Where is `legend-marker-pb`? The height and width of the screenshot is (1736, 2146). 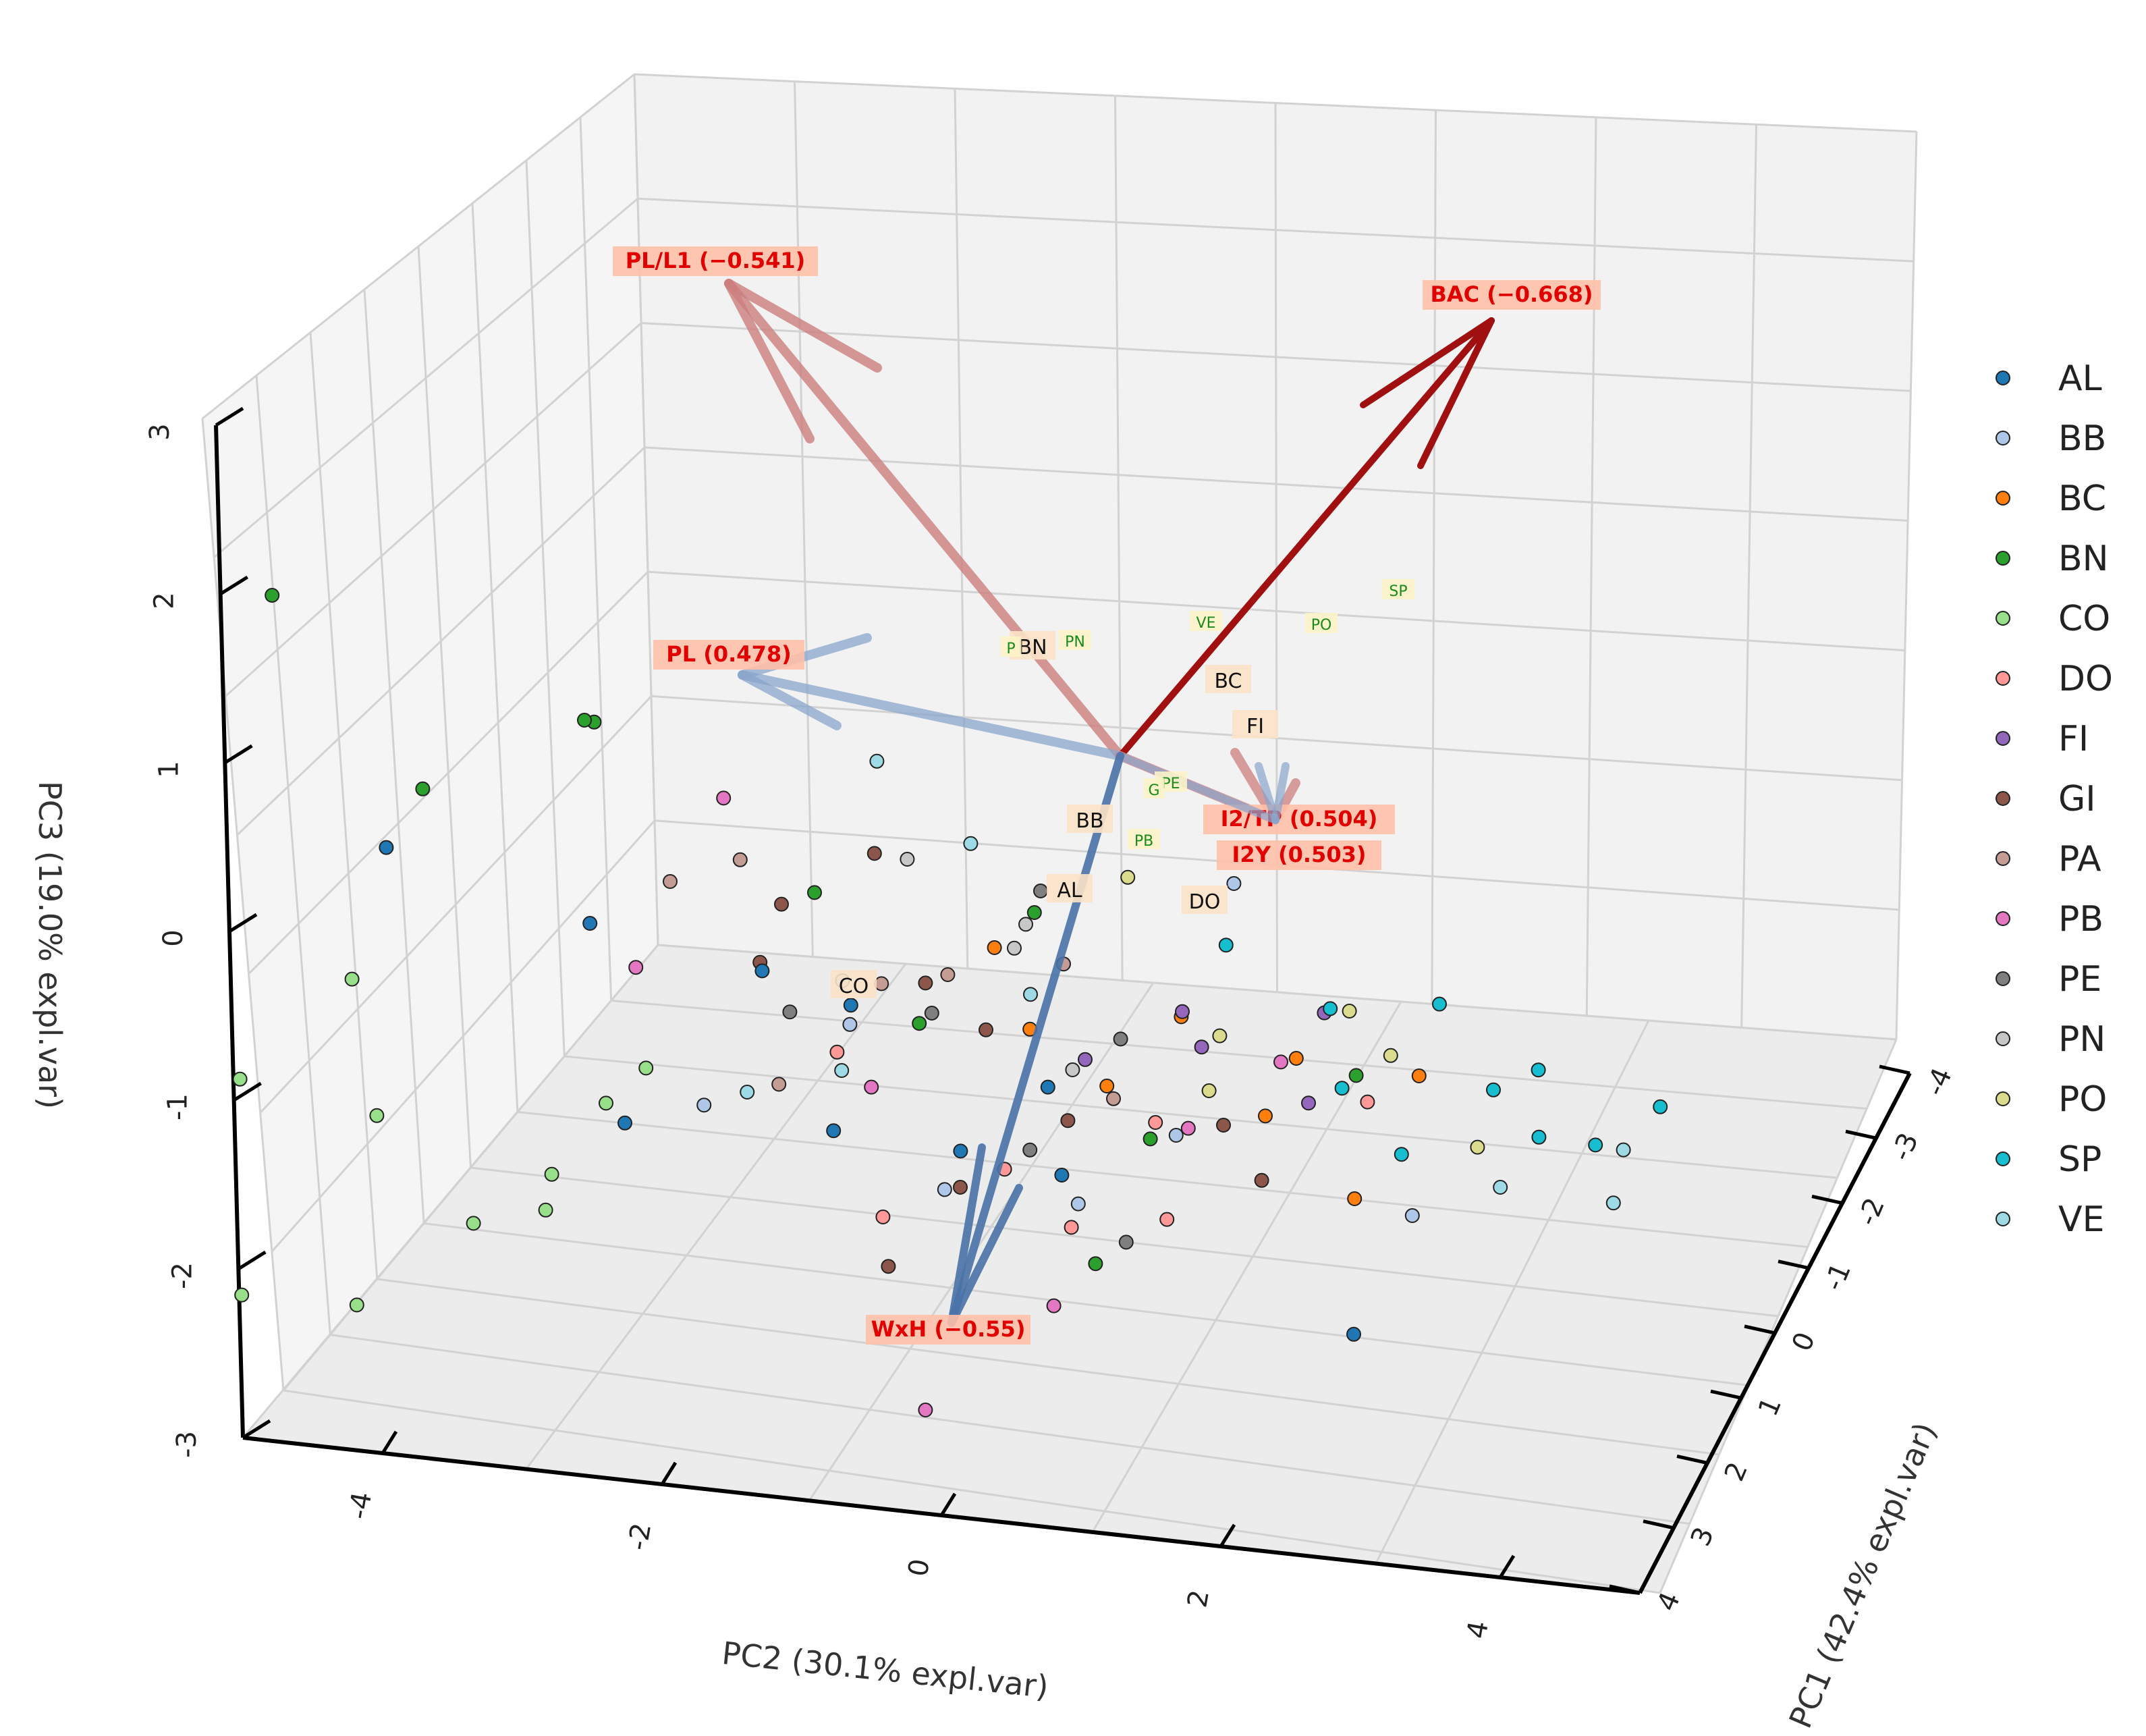
legend-marker-pb is located at coordinates (2003, 918).